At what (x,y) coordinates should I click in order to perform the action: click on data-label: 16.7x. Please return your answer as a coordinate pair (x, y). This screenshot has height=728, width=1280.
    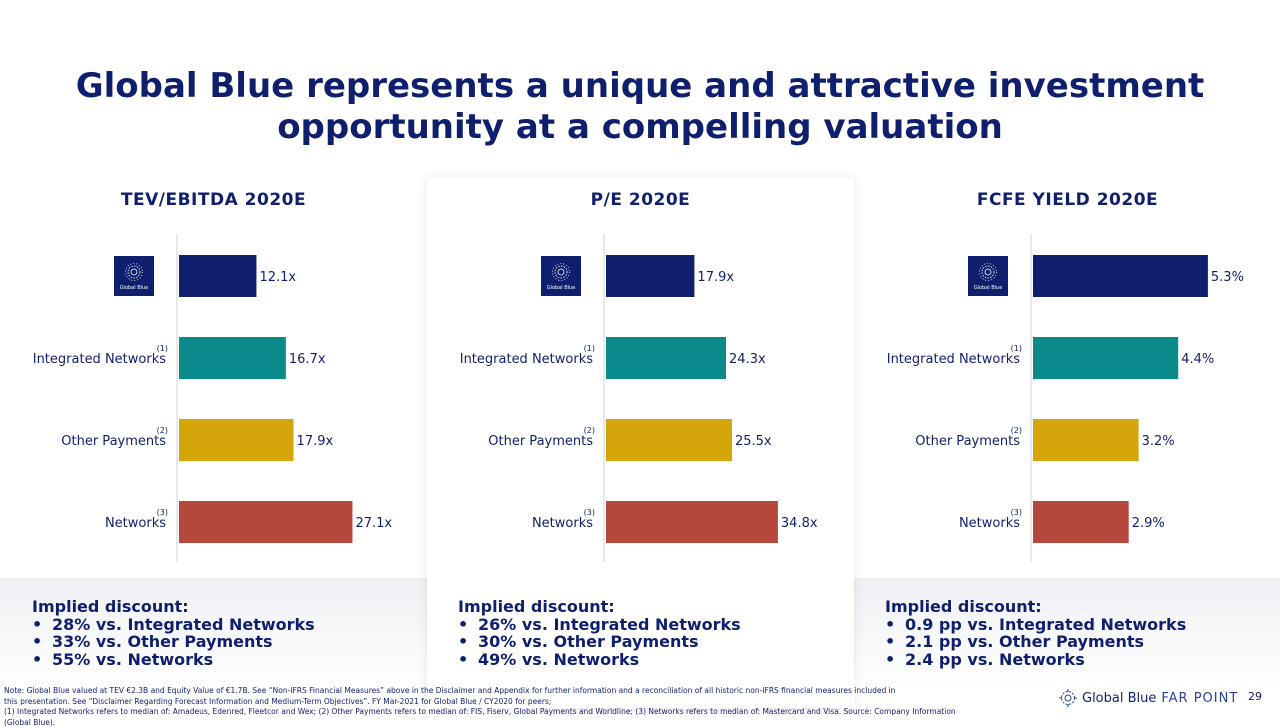
    Looking at the image, I should click on (307, 359).